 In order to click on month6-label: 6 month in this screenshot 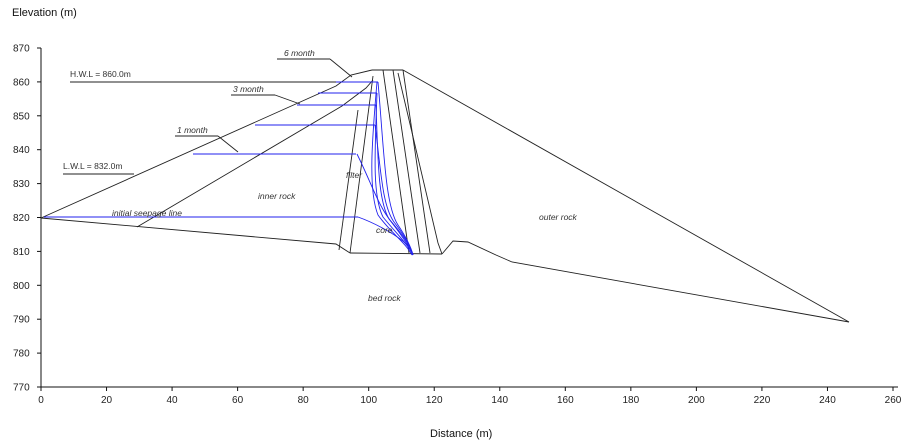, I will do `click(299, 53)`.